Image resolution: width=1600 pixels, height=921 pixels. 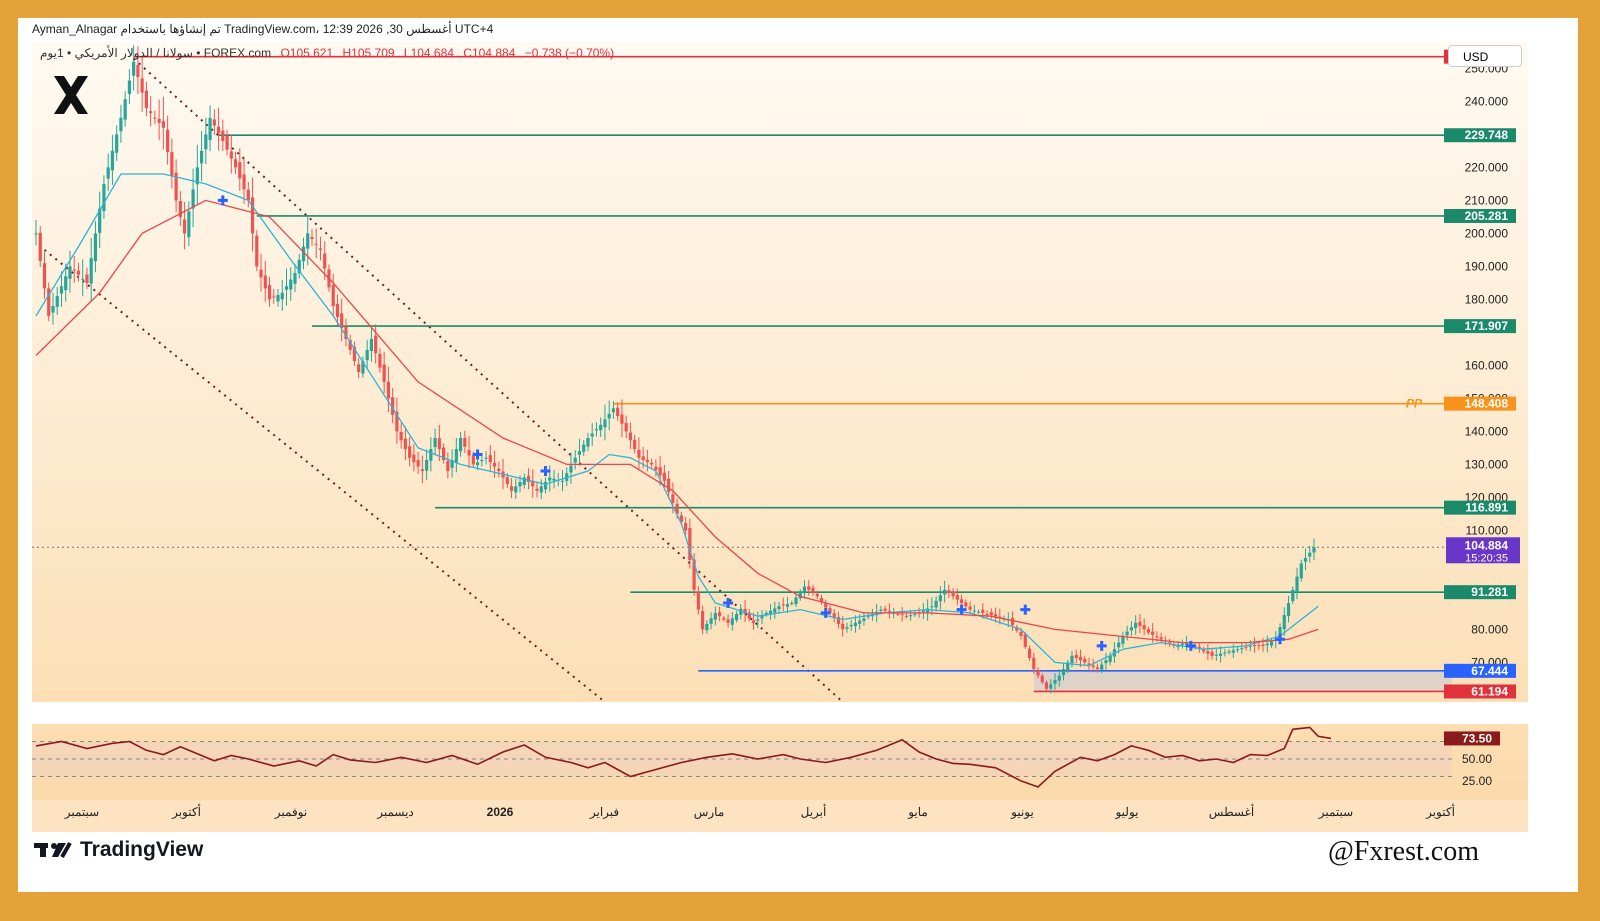 What do you see at coordinates (1487, 266) in the screenshot?
I see `y-axis-tick: 190.000` at bounding box center [1487, 266].